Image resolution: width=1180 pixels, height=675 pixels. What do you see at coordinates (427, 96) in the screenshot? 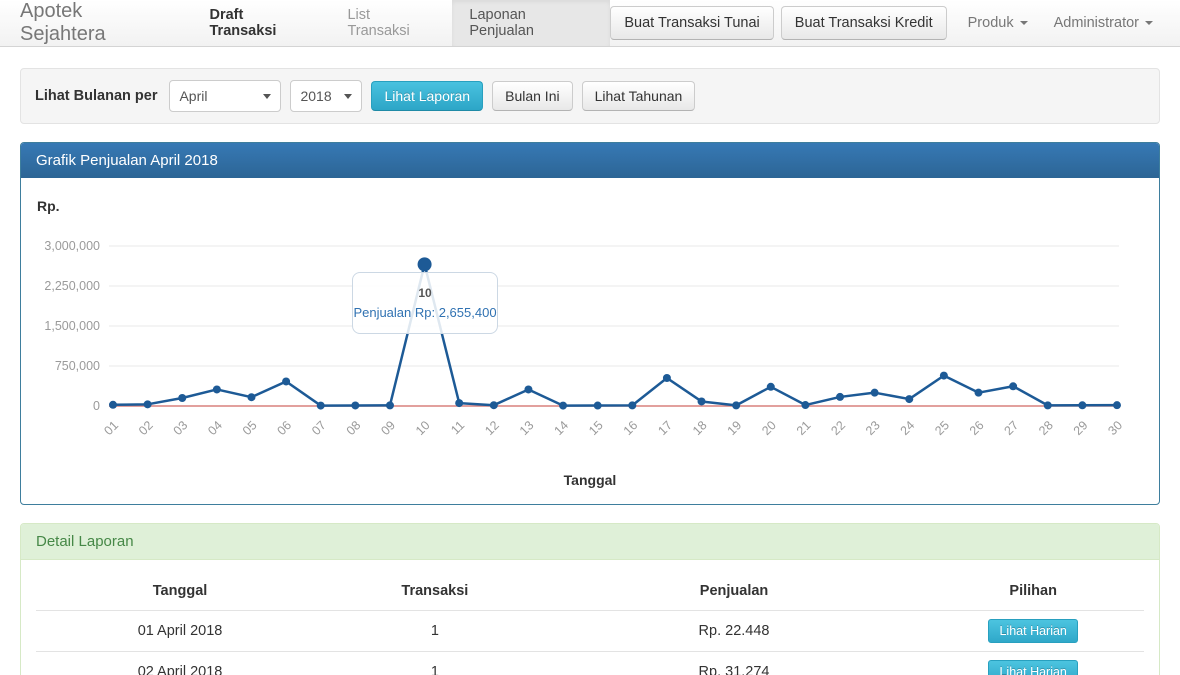
I see `lihat-laporan-button: Lihat Laporan` at bounding box center [427, 96].